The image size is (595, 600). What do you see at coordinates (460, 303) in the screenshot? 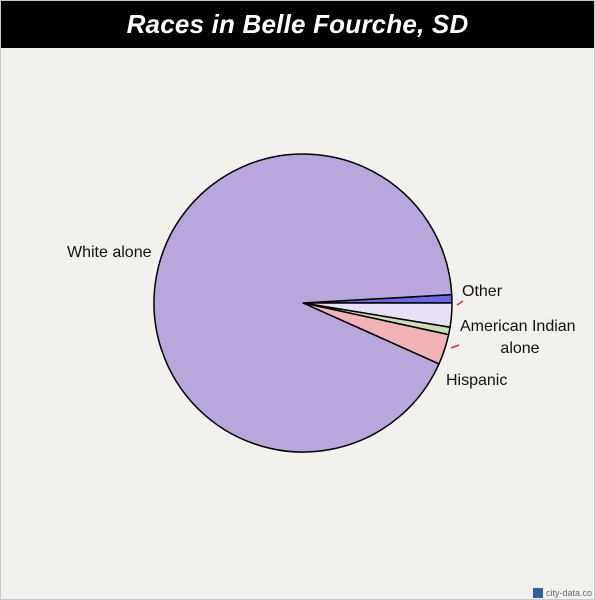
I see `leader-other` at bounding box center [460, 303].